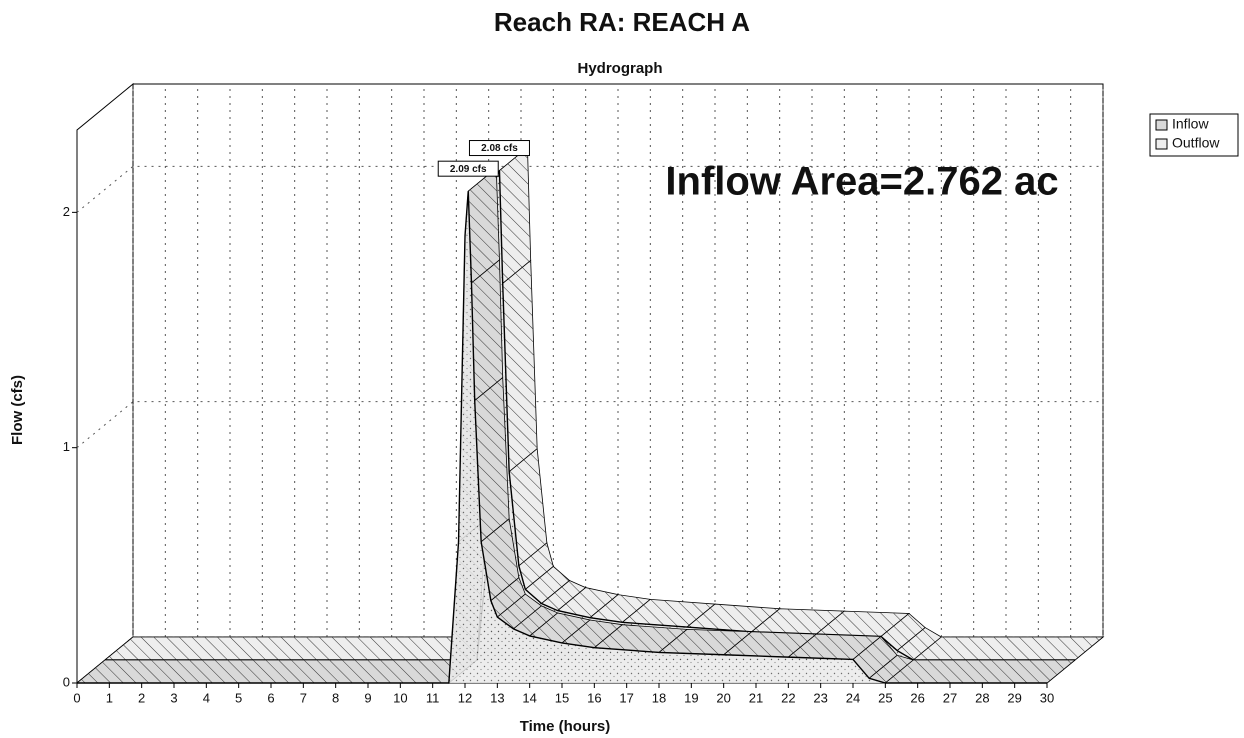 Image resolution: width=1244 pixels, height=738 pixels. What do you see at coordinates (1196, 143) in the screenshot?
I see `legend-label: Outflow` at bounding box center [1196, 143].